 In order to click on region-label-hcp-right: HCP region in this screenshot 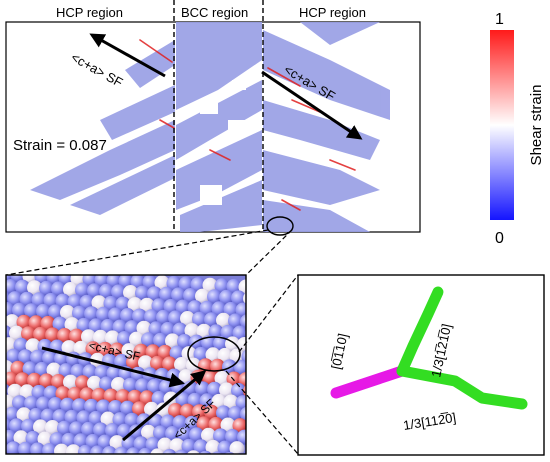, I will do `click(332, 12)`.